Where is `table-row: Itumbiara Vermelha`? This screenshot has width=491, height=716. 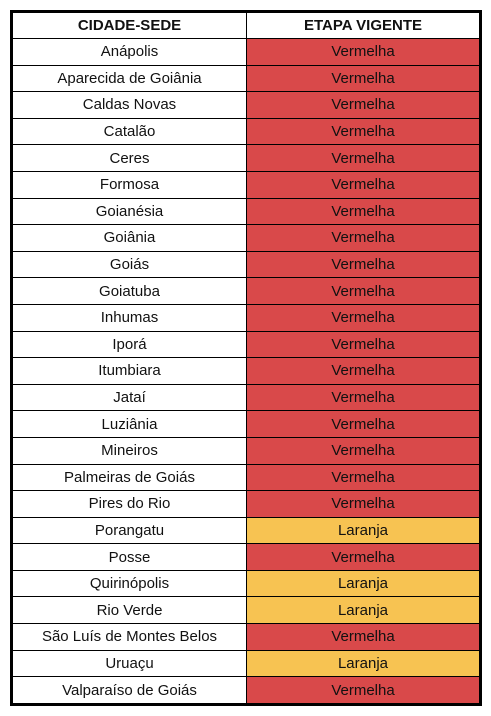 table-row: Itumbiara Vermelha is located at coordinates (246, 371).